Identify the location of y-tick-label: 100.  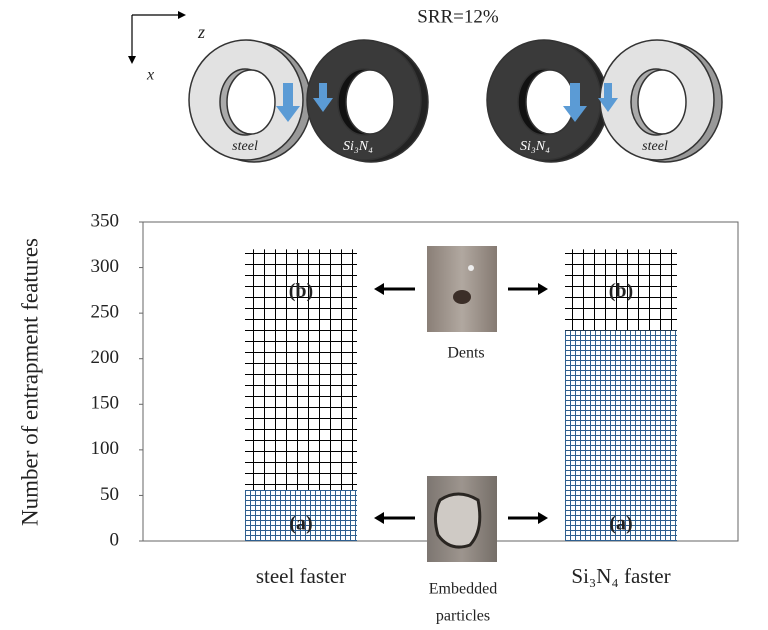
(105, 448).